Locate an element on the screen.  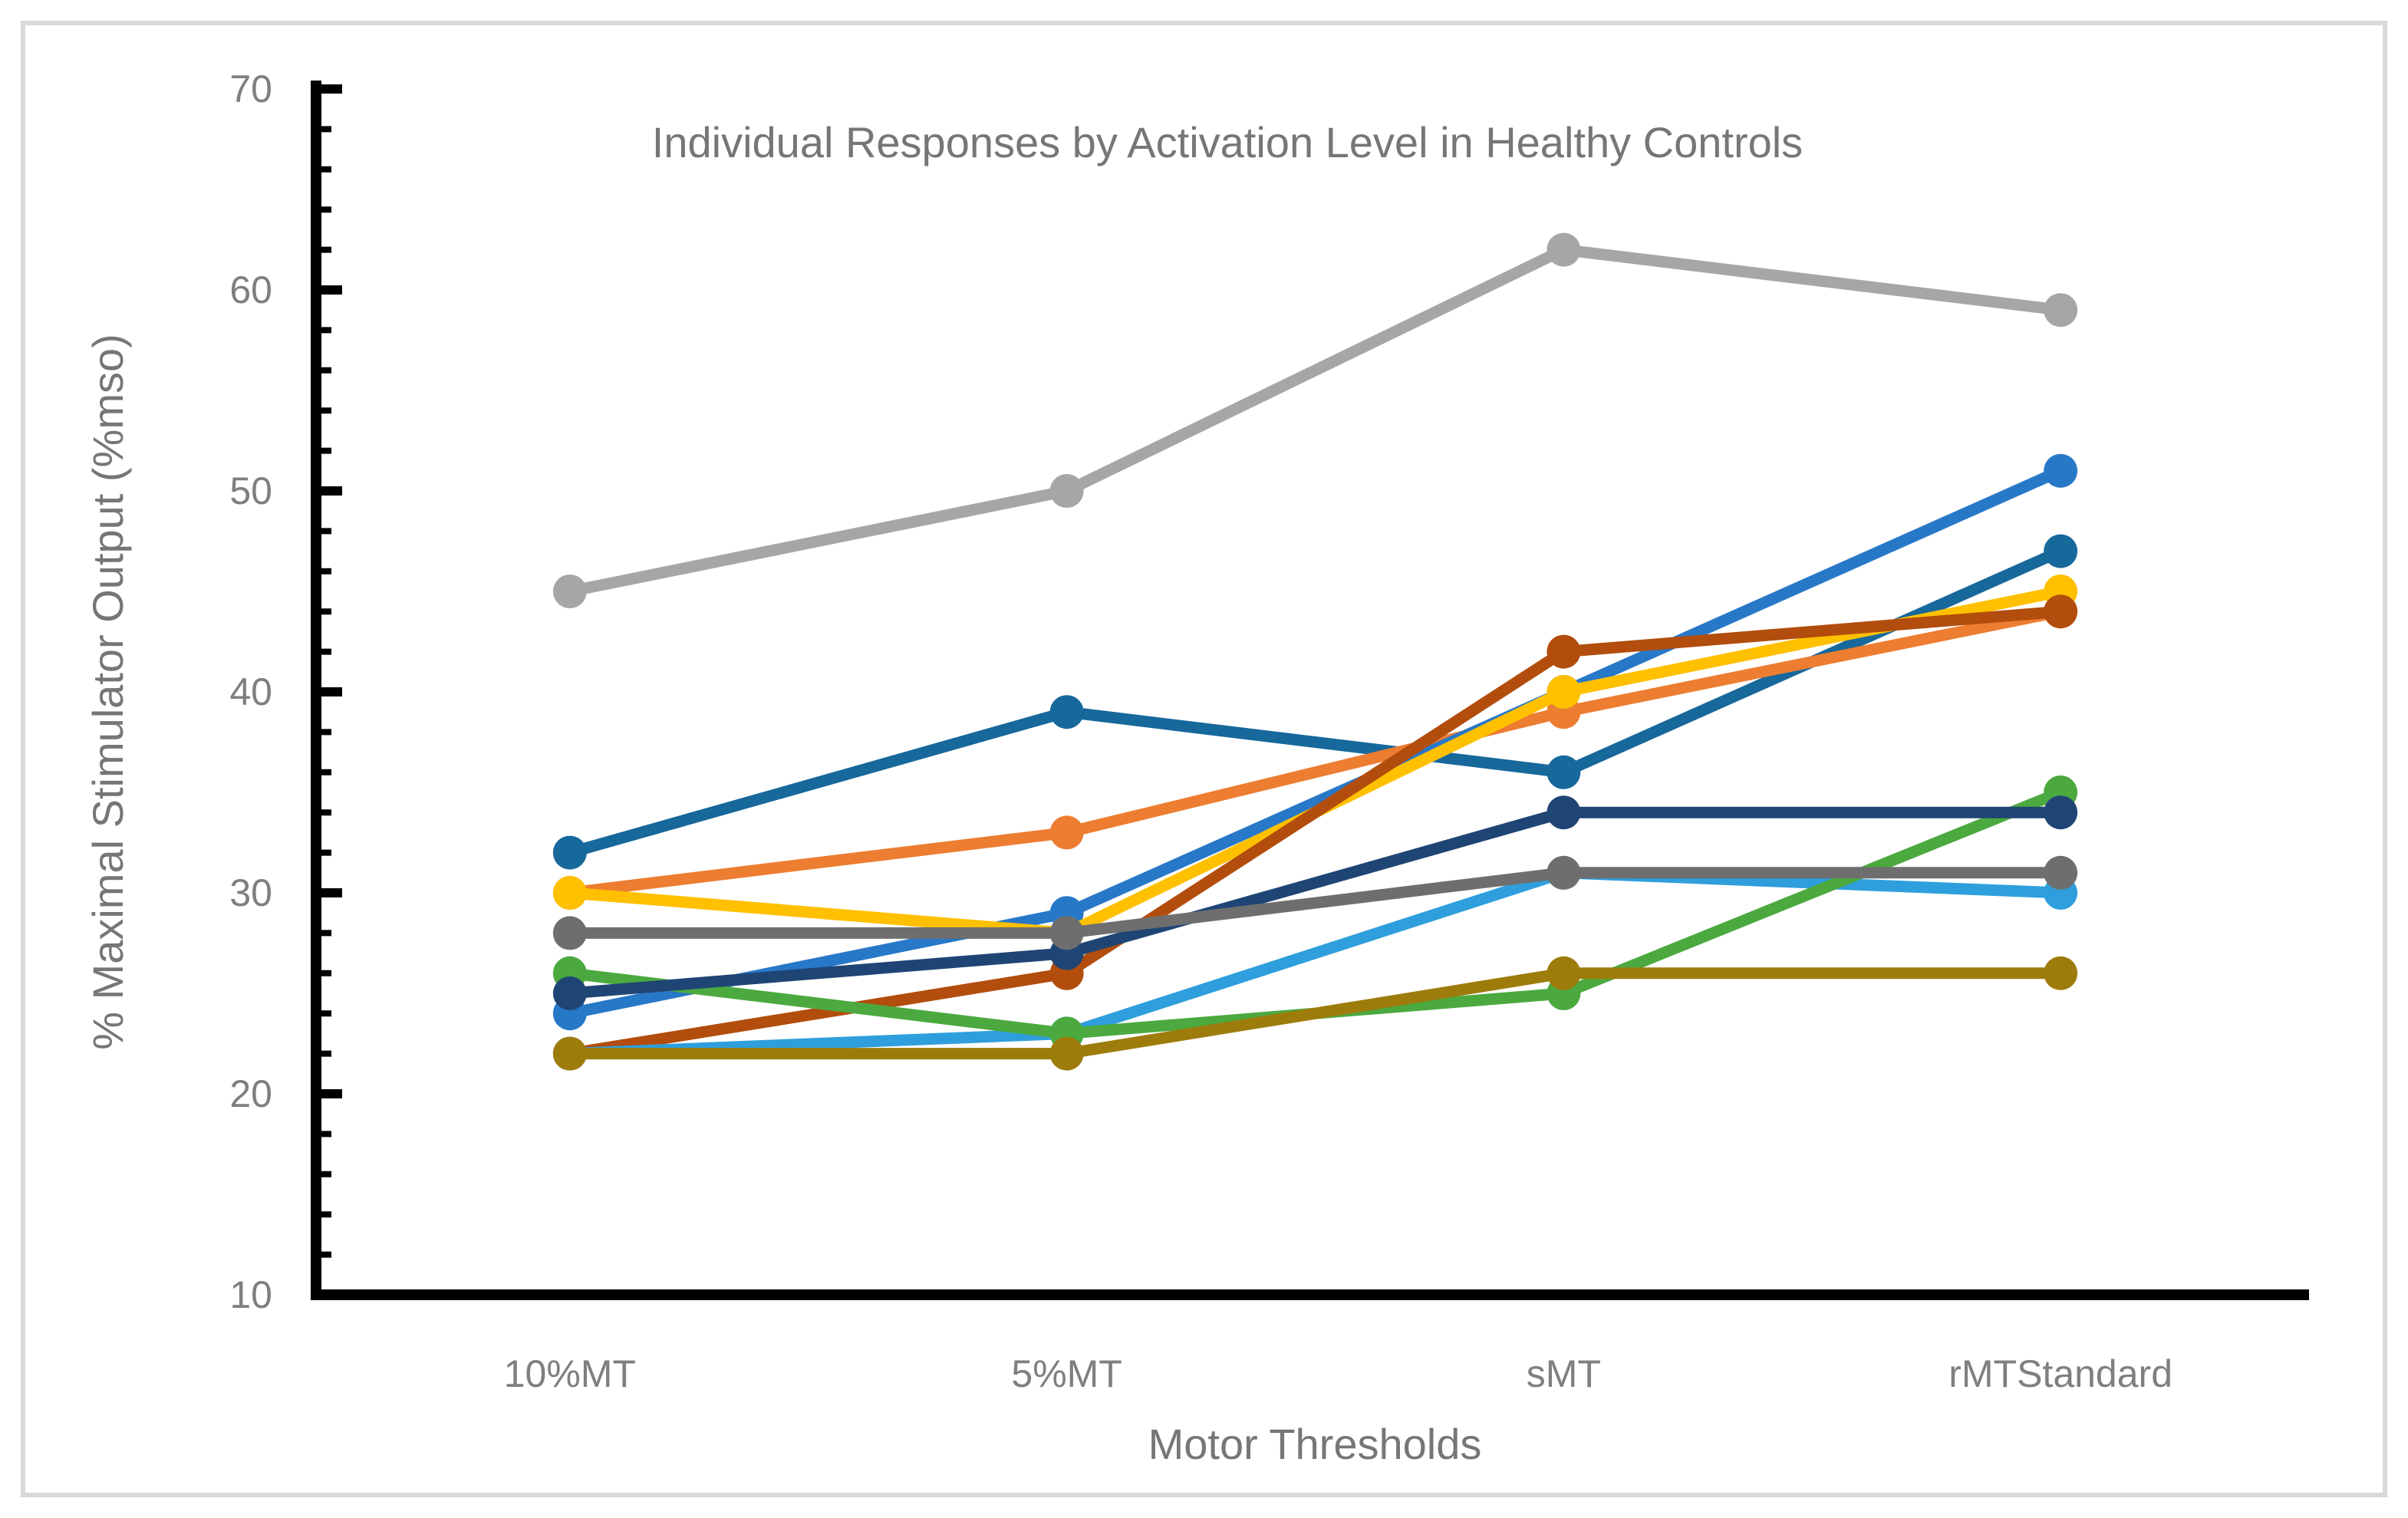
data-point-subject-orange-5%MT is located at coordinates (1066, 833).